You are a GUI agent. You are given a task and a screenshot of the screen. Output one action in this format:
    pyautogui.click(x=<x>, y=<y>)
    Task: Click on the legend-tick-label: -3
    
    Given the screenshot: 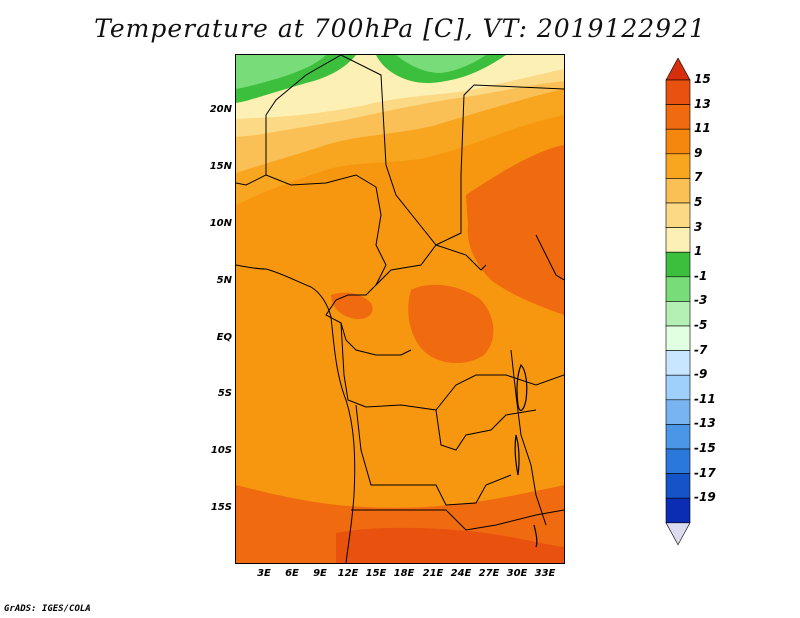 What is the action you would take?
    pyautogui.click(x=701, y=300)
    